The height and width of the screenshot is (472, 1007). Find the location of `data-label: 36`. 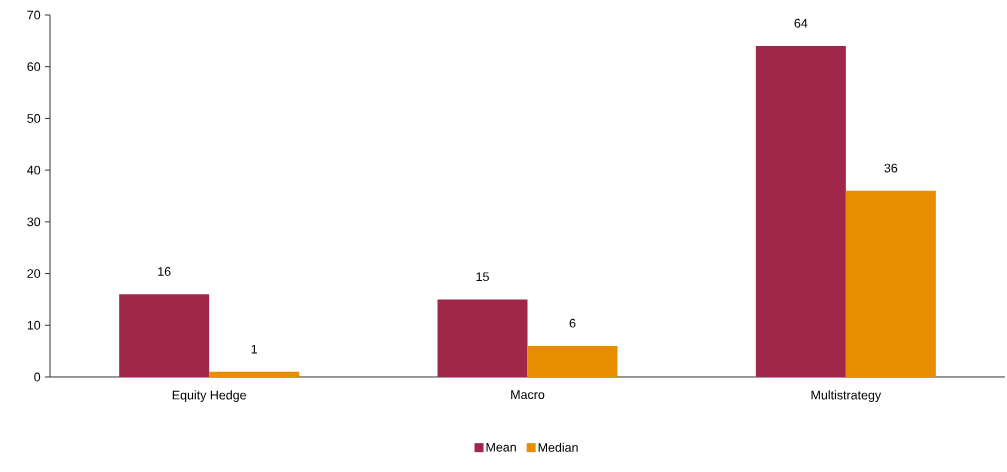

data-label: 36 is located at coordinates (891, 168).